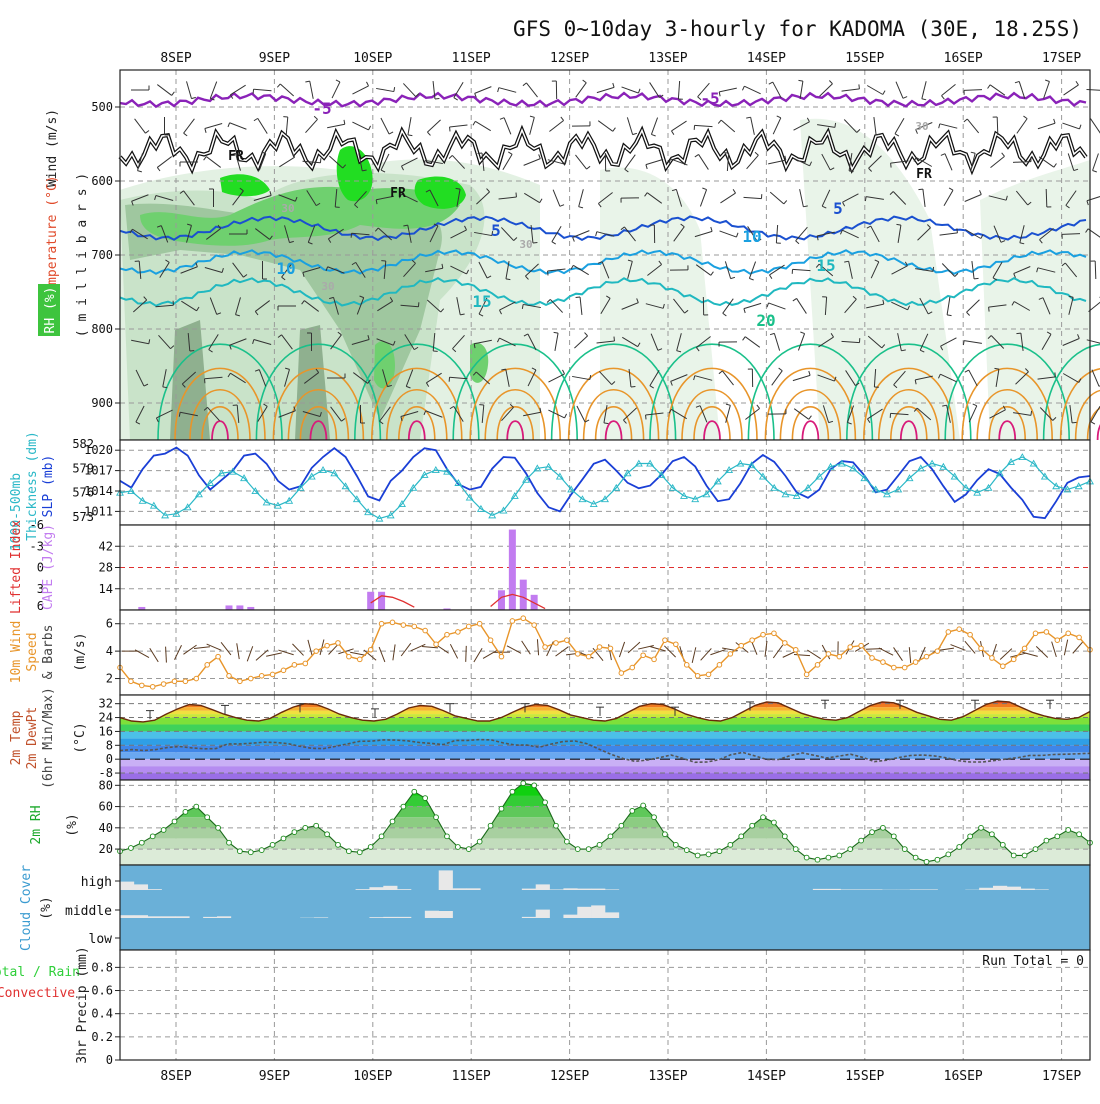 The height and width of the screenshot is (1104, 1100). I want to click on run-total: Run Total = 0, so click(1033, 961).